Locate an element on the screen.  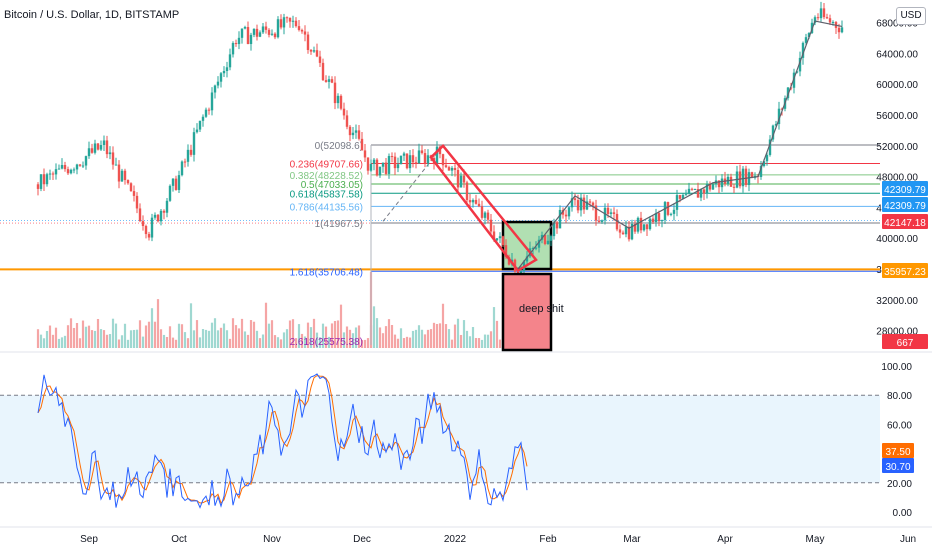
time-tick-label: Mar is located at coordinates (632, 539).